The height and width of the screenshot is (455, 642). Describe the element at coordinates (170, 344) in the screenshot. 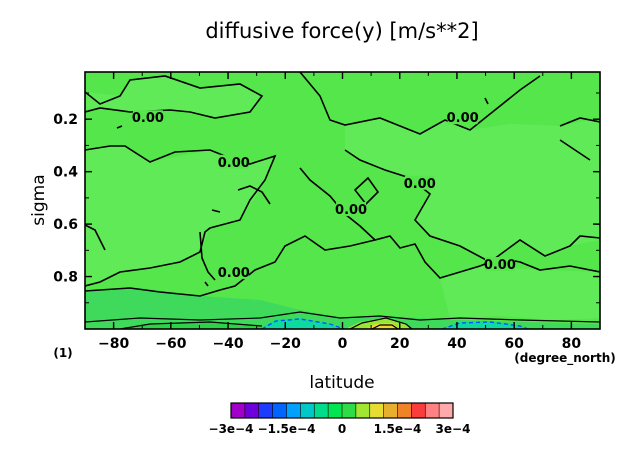

I see `x-tick-label: −60` at that location.